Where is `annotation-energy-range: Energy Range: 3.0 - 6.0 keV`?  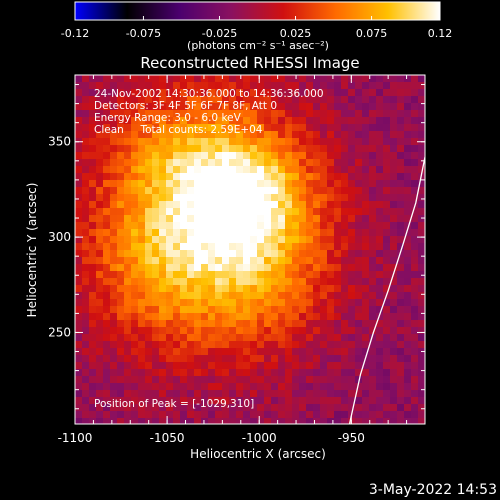 annotation-energy-range: Energy Range: 3.0 - 6.0 keV is located at coordinates (168, 118).